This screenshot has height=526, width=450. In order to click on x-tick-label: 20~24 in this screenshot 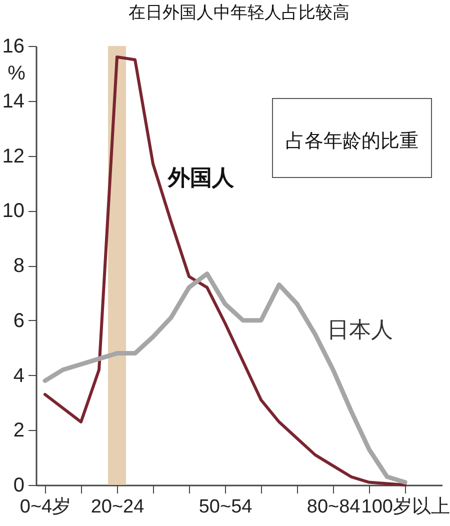, I will do `click(117, 507)`.